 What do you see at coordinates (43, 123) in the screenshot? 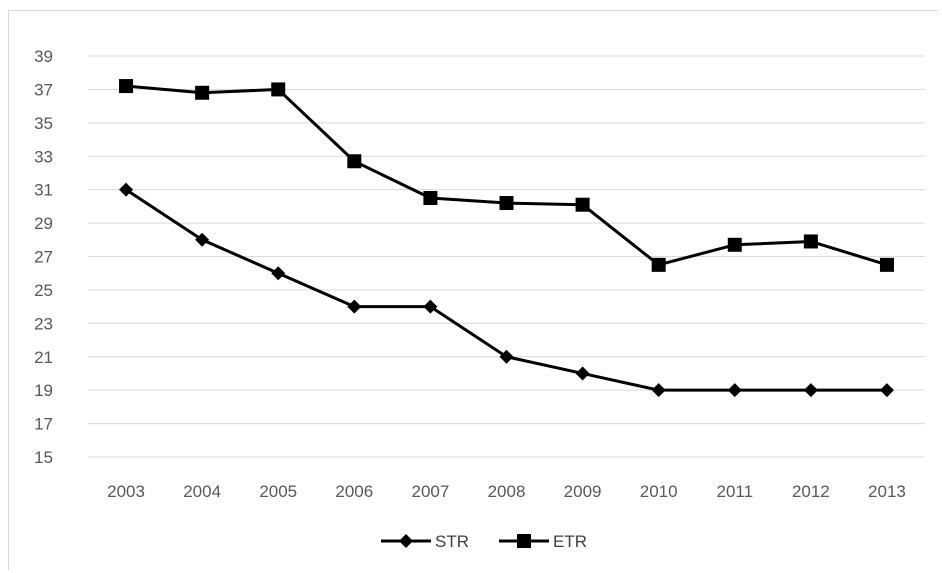
I see `y-tick-label: 35` at bounding box center [43, 123].